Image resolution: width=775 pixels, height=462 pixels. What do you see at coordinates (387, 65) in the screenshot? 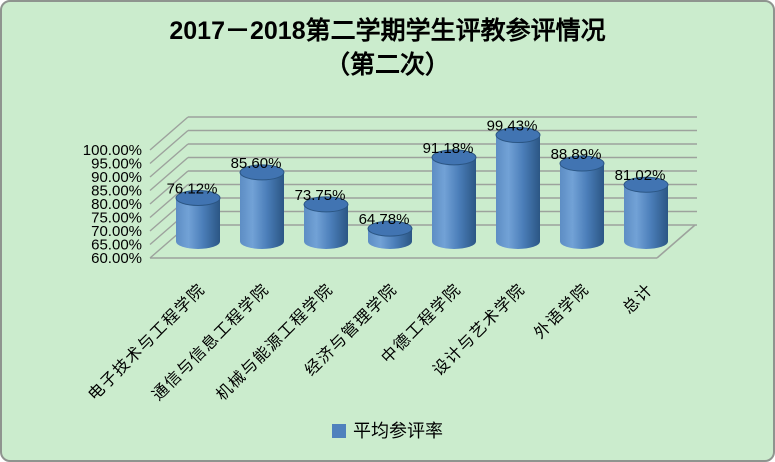
I see `chart-title-line2: （第二次）` at bounding box center [387, 65].